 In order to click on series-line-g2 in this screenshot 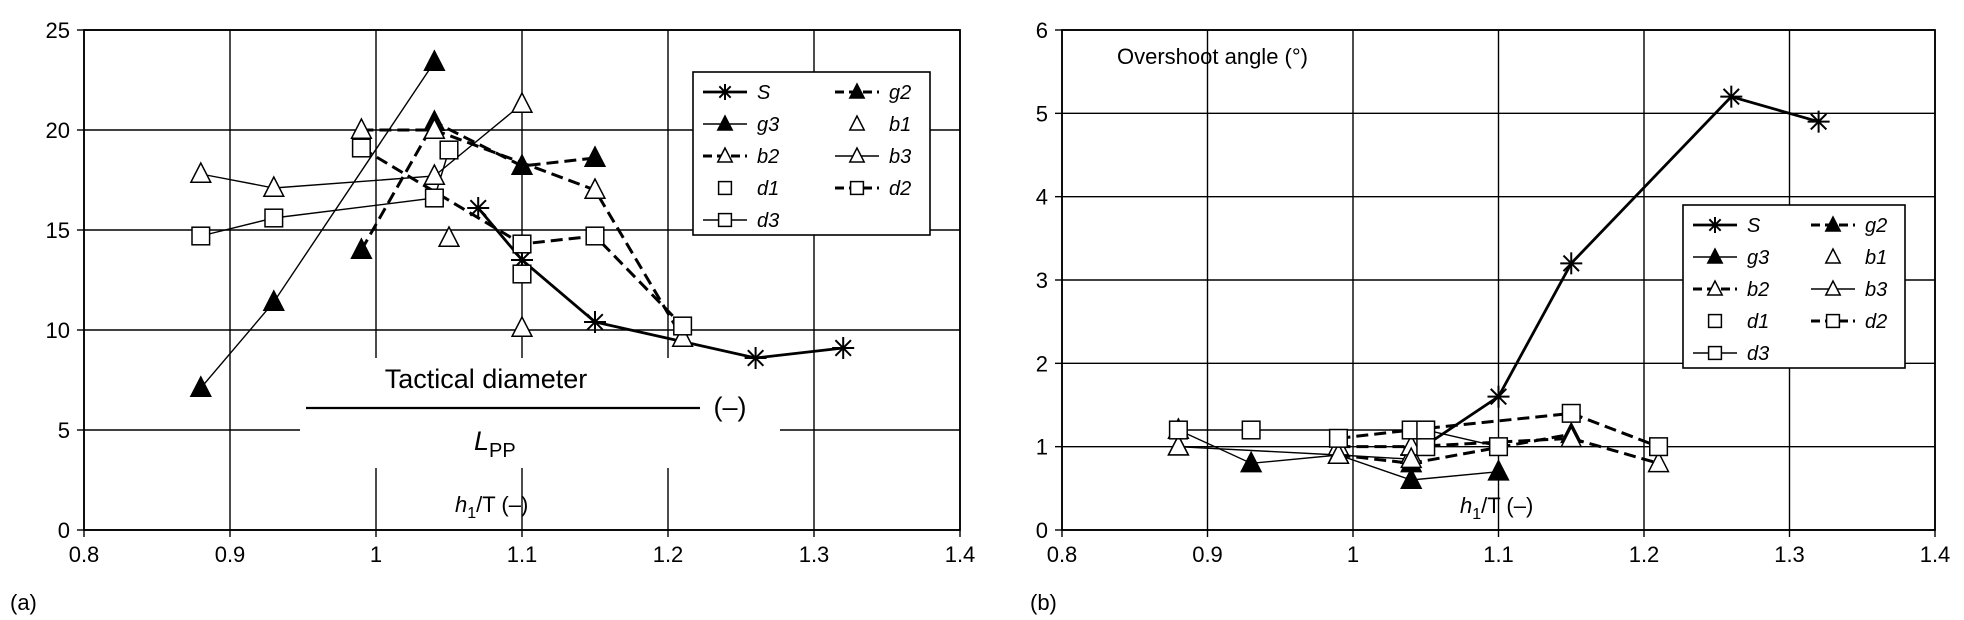, I will do `click(478, 185)`.